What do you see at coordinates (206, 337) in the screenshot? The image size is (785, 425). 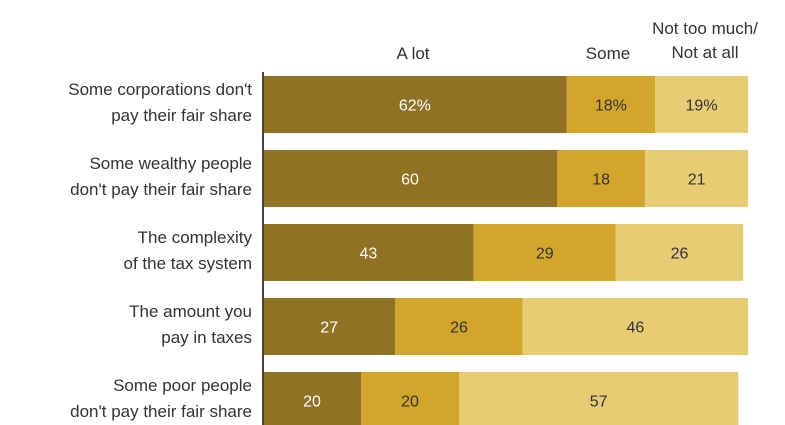 I see `category-label-line: pay in taxes` at bounding box center [206, 337].